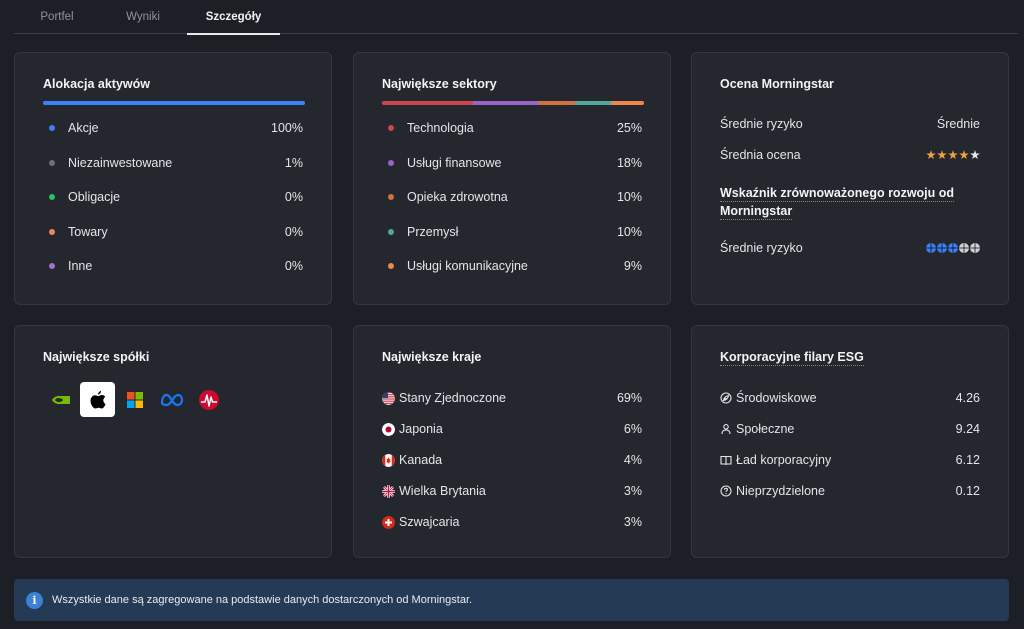 The width and height of the screenshot is (1024, 629). I want to click on meta-logo, so click(171, 399).